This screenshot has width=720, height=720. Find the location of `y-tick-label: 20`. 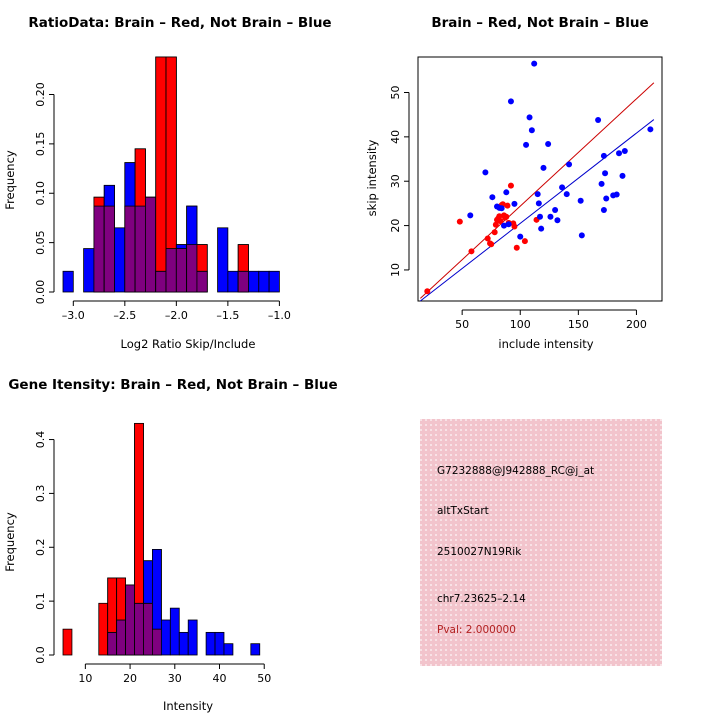

y-tick-label: 20 is located at coordinates (395, 226).